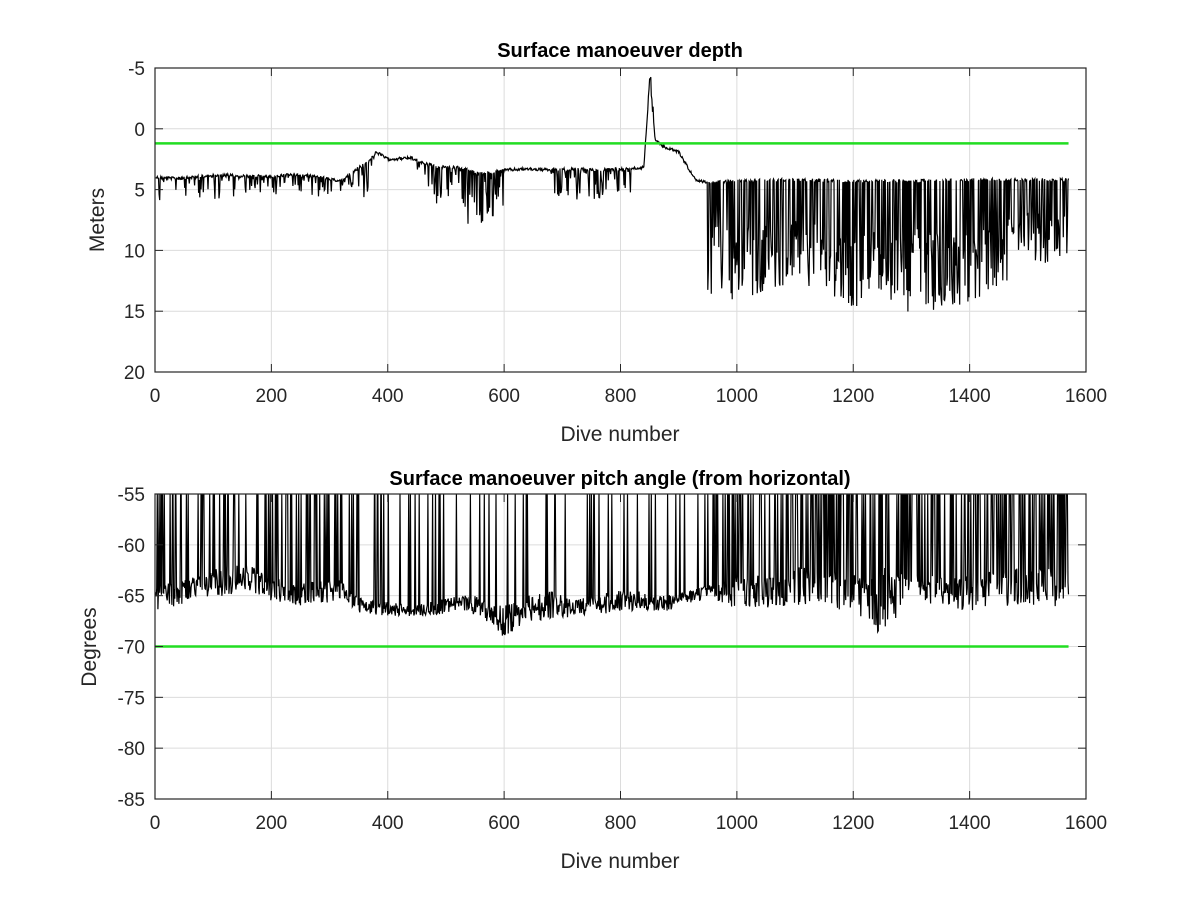 This screenshot has width=1200, height=900. Describe the element at coordinates (619, 861) in the screenshot. I see `pitch-x-axis-label: Dive number` at that location.